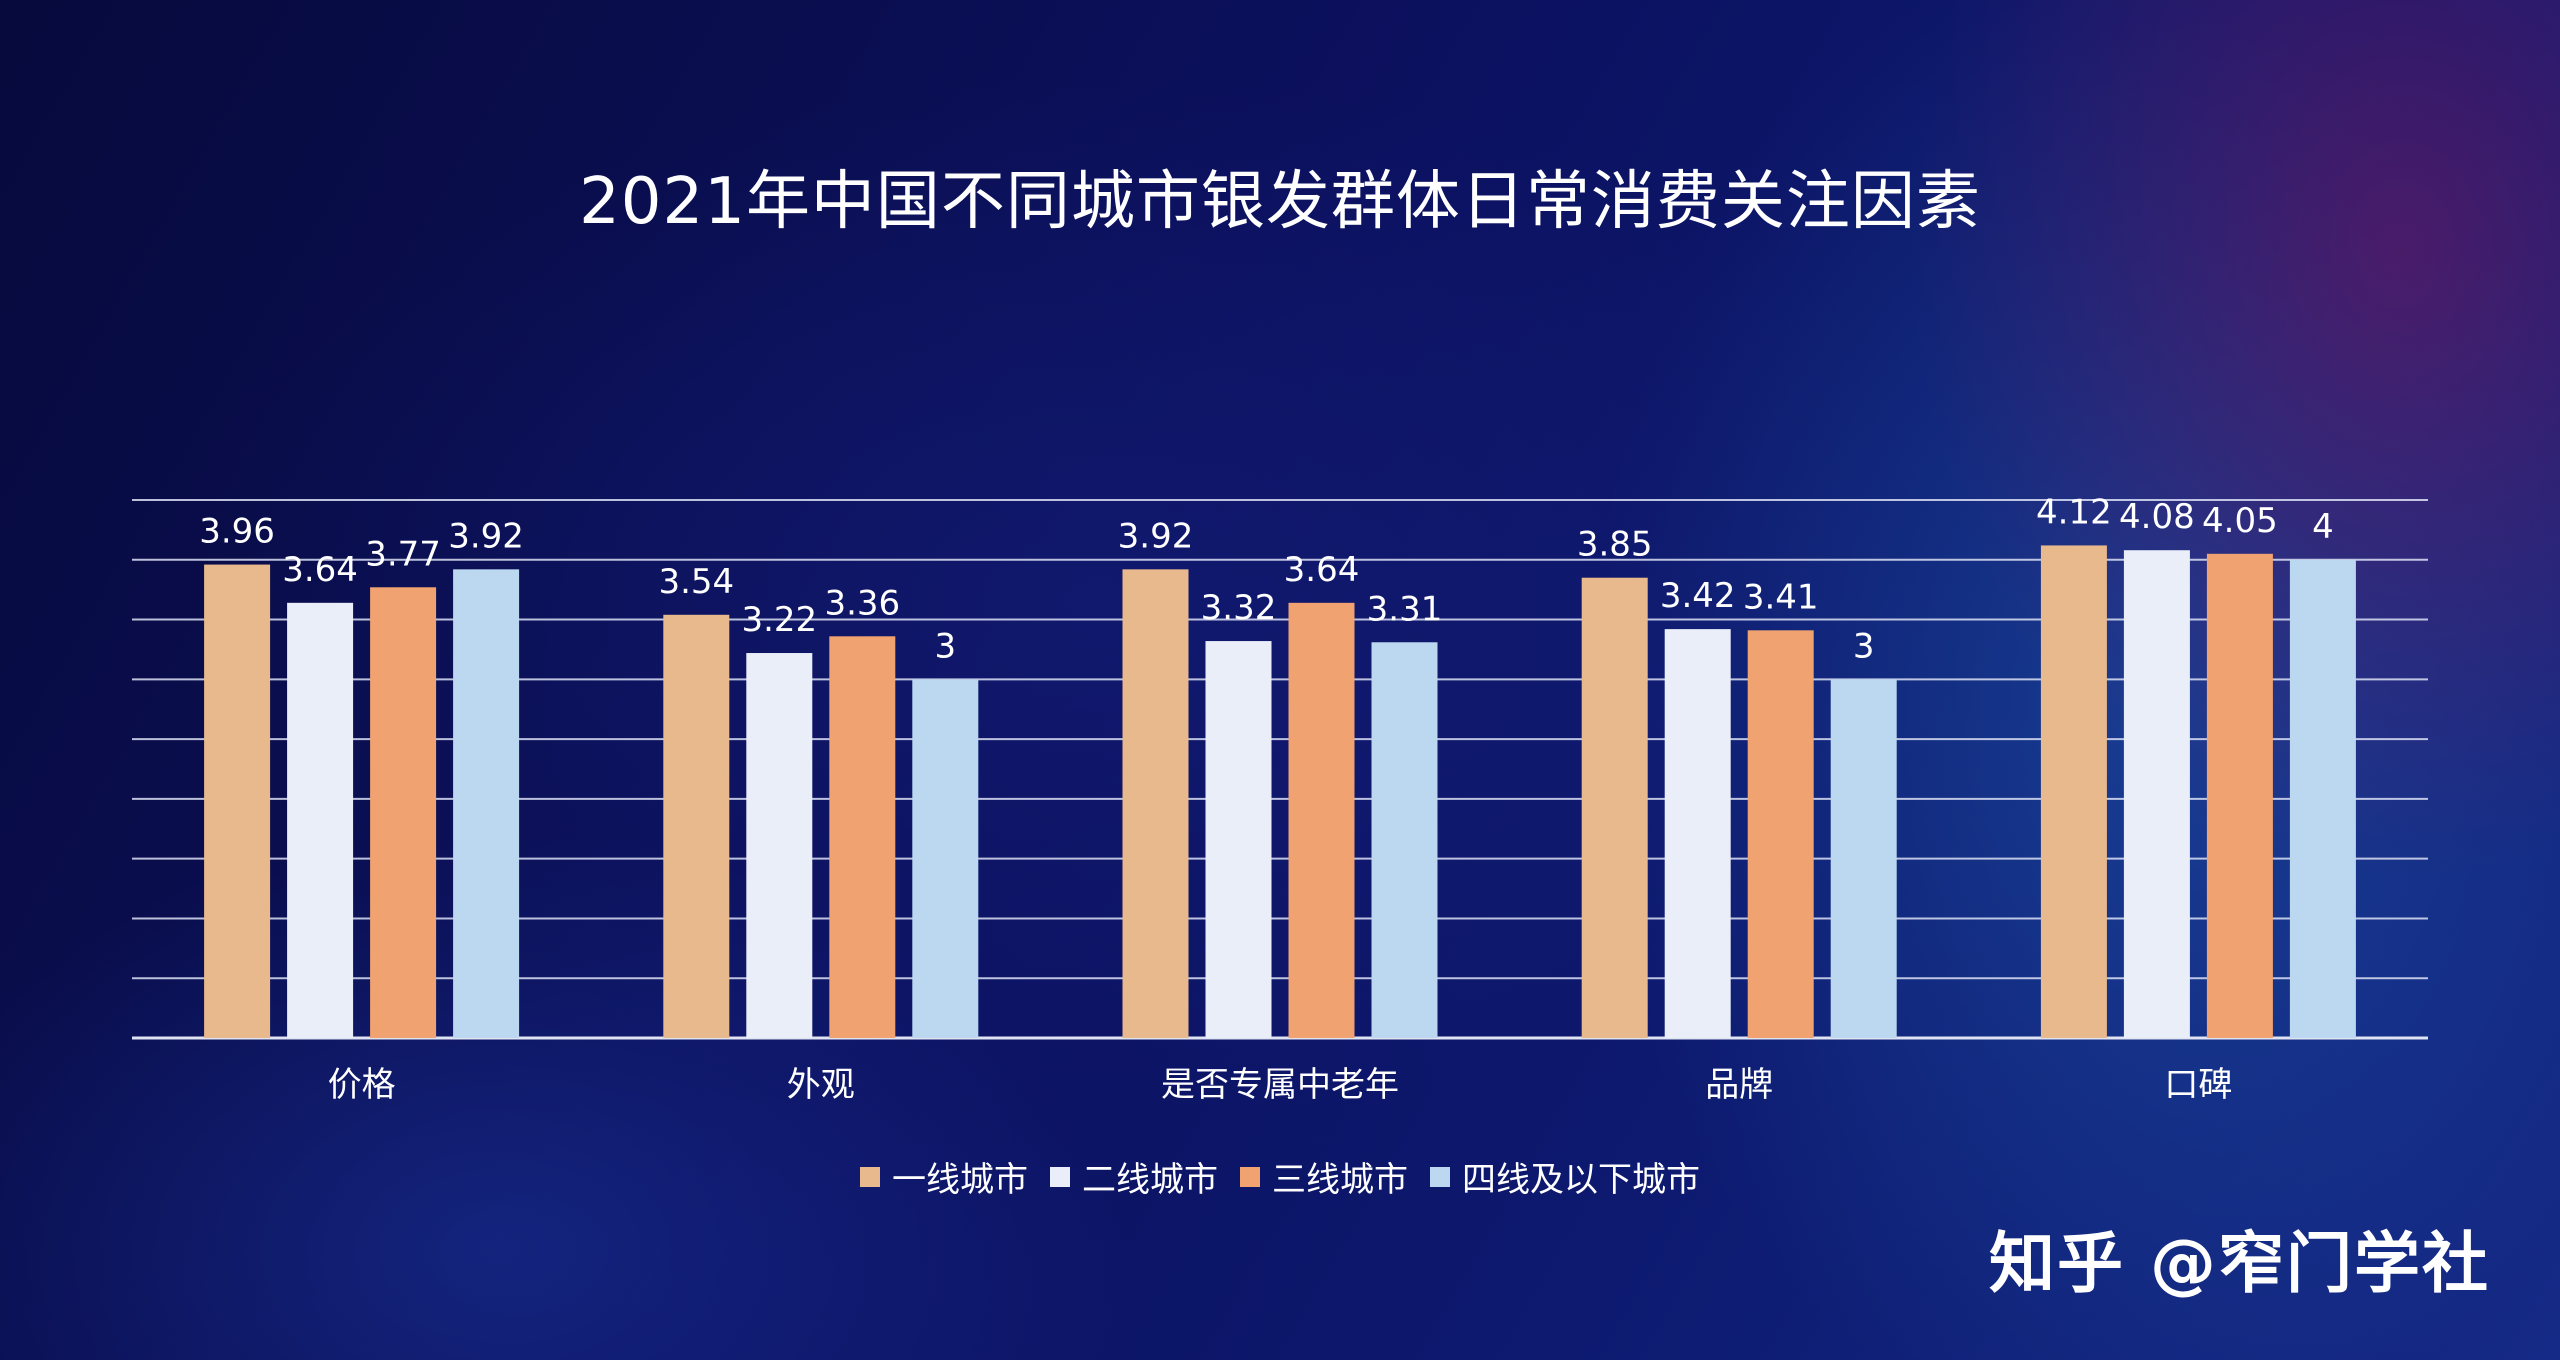 The height and width of the screenshot is (1360, 2560). I want to click on category-label: 是否专属中老年, so click(1280, 1085).